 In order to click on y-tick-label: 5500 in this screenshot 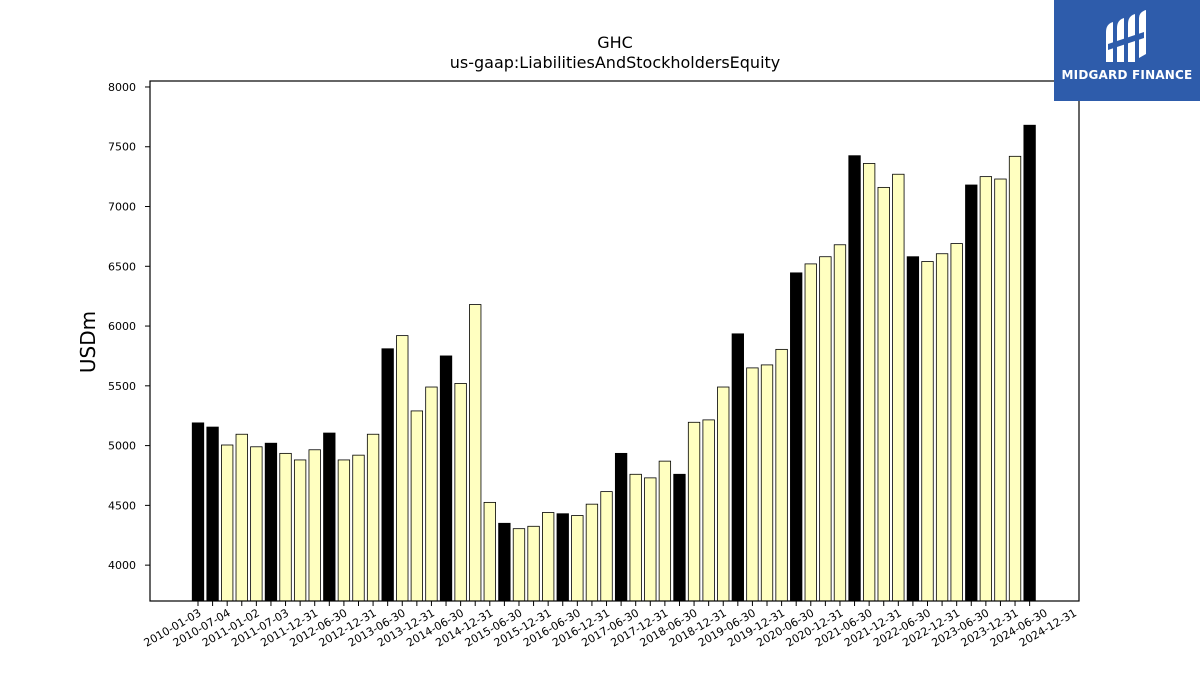, I will do `click(122, 386)`.